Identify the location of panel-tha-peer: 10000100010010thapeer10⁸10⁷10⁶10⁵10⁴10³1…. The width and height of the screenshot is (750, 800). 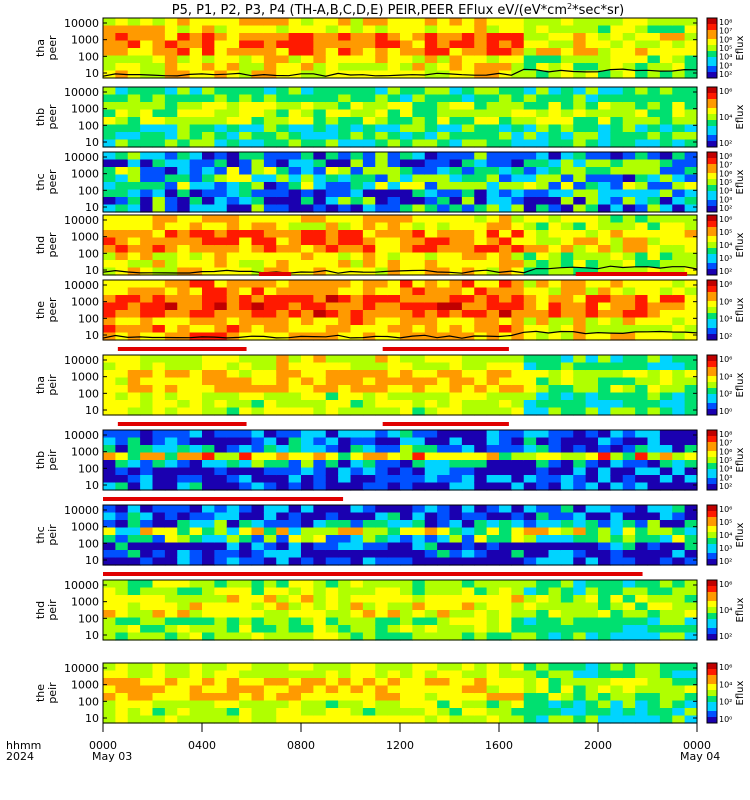
(390, 48).